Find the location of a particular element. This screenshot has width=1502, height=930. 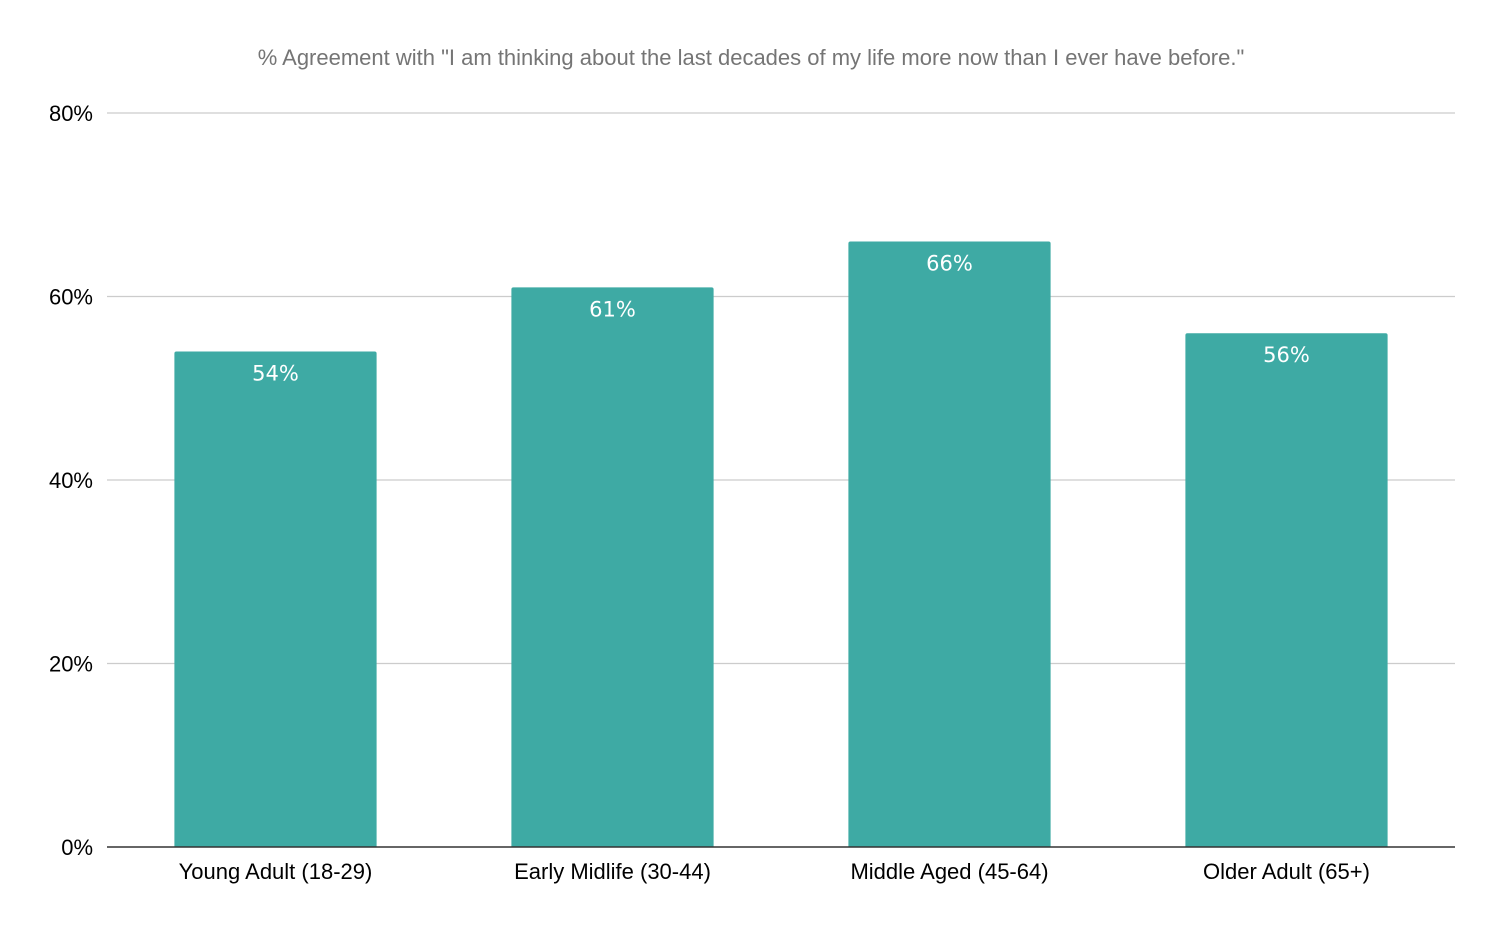

y-tick-labels: 0% 20% 40% 60% 80% is located at coordinates (71, 480).